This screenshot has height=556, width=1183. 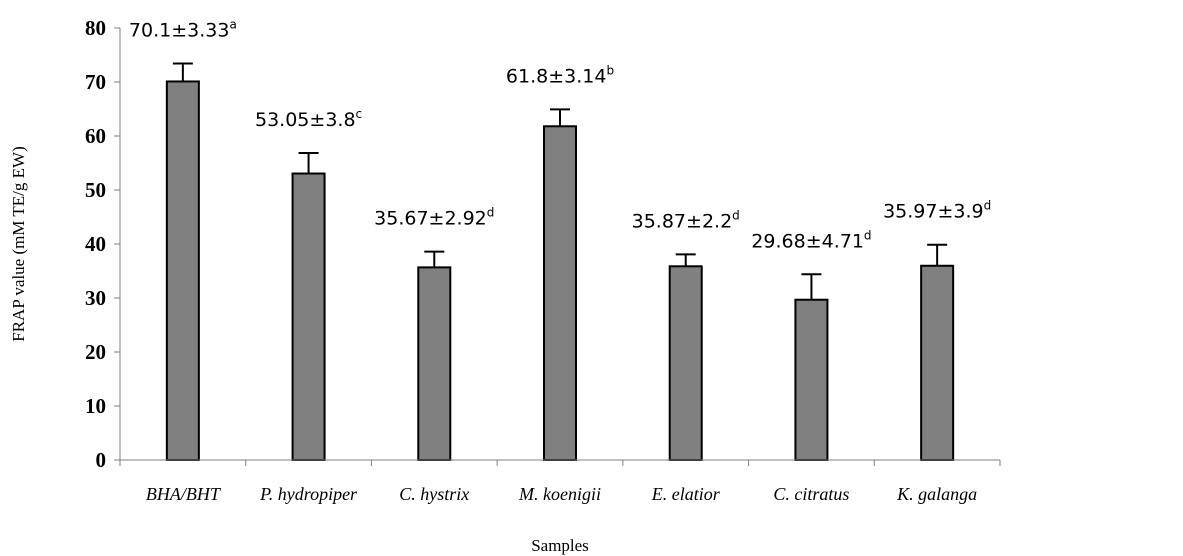 What do you see at coordinates (434, 218) in the screenshot?
I see `data-label: 35.67±2.92d` at bounding box center [434, 218].